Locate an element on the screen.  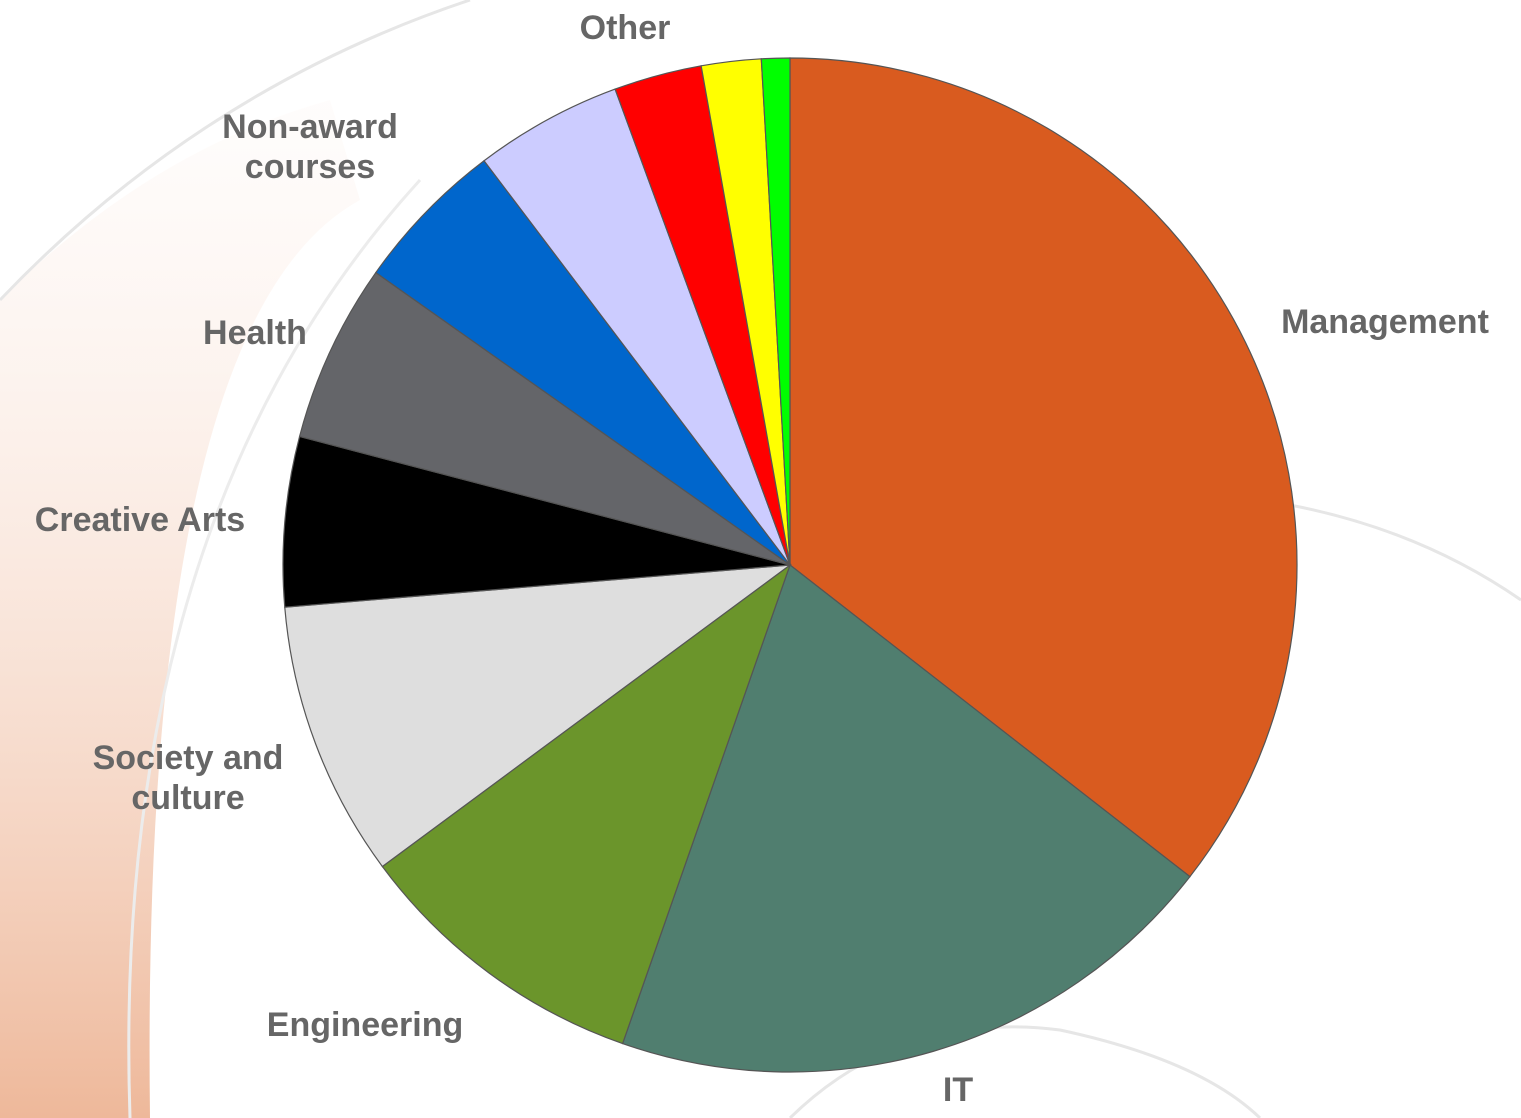
slice-label: Management is located at coordinates (1385, 322).